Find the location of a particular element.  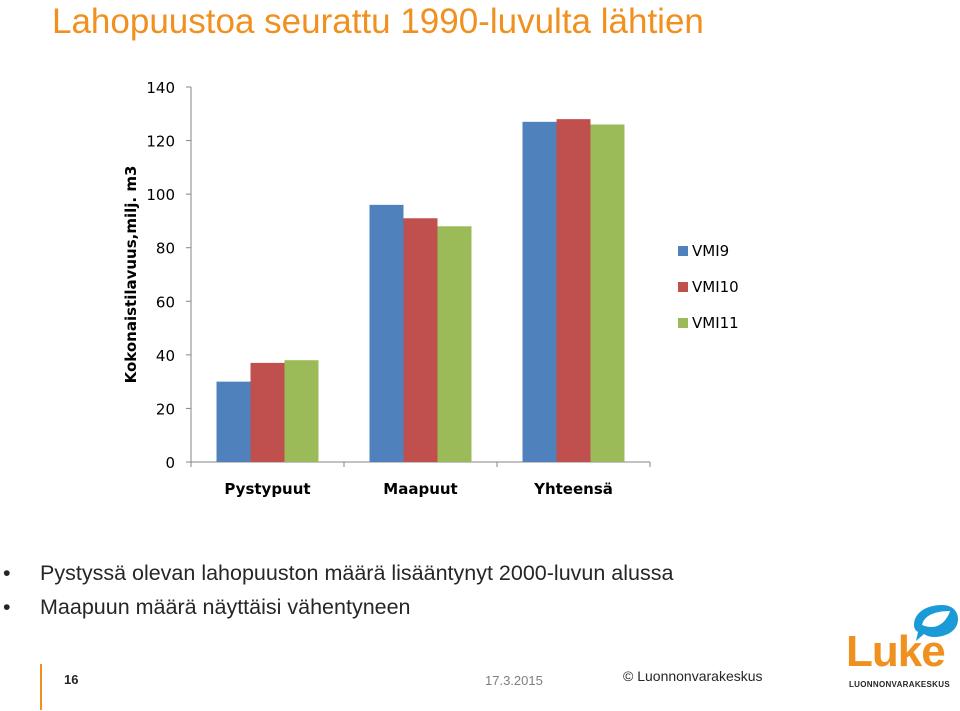

bullet-item: • Maapuun määrä näyttäisi vähentyneen is located at coordinates (336, 609).